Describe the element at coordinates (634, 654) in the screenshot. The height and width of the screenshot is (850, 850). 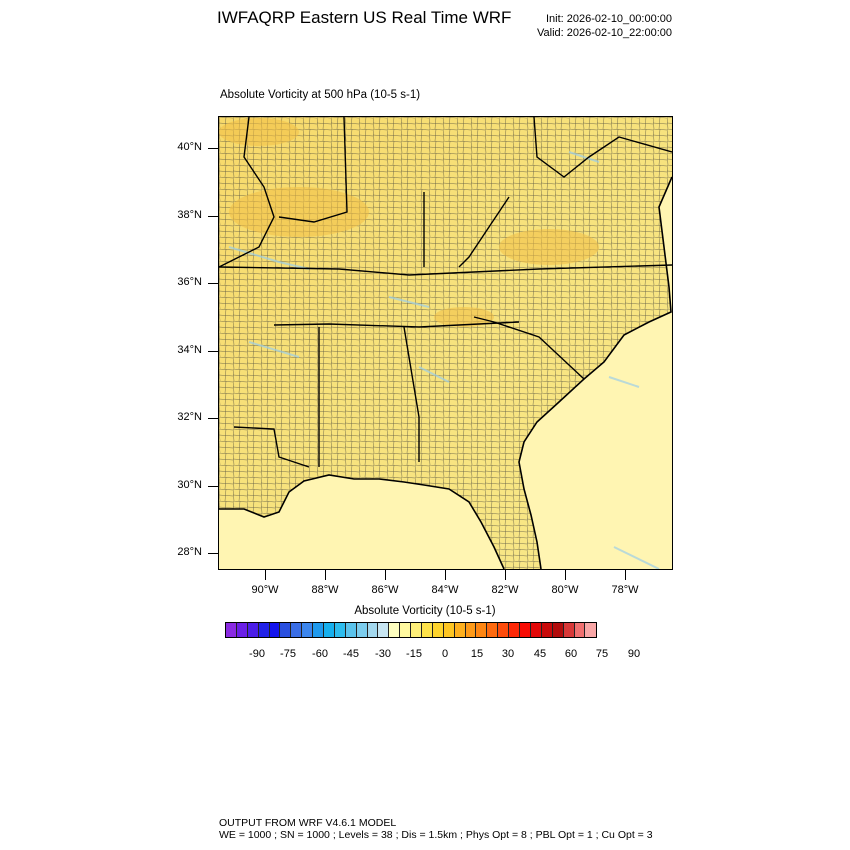
I see `colorbar-label: 90` at that location.